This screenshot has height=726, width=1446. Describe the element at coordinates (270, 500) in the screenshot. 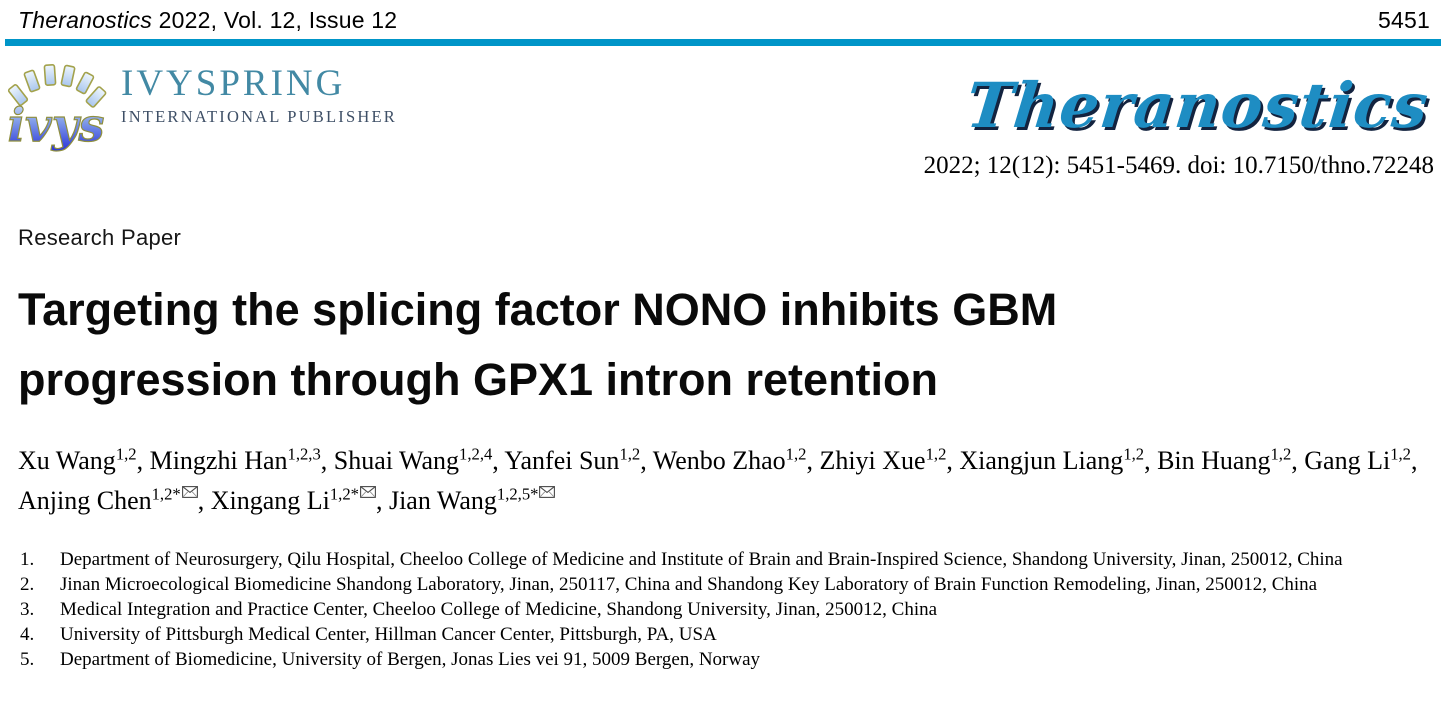

I see `author-name: Xingang Li` at that location.